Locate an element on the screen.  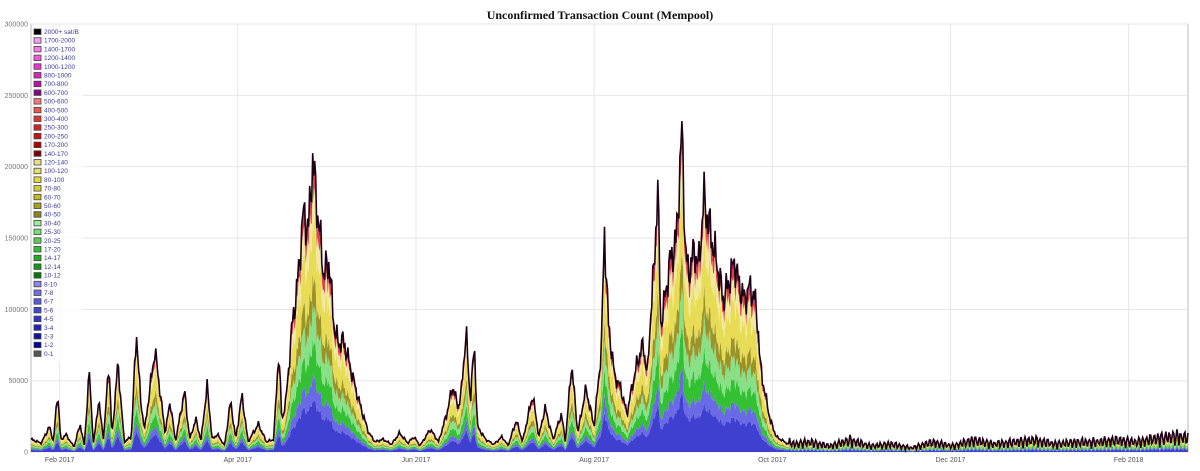
legend-label: 100-120 is located at coordinates (56, 171).